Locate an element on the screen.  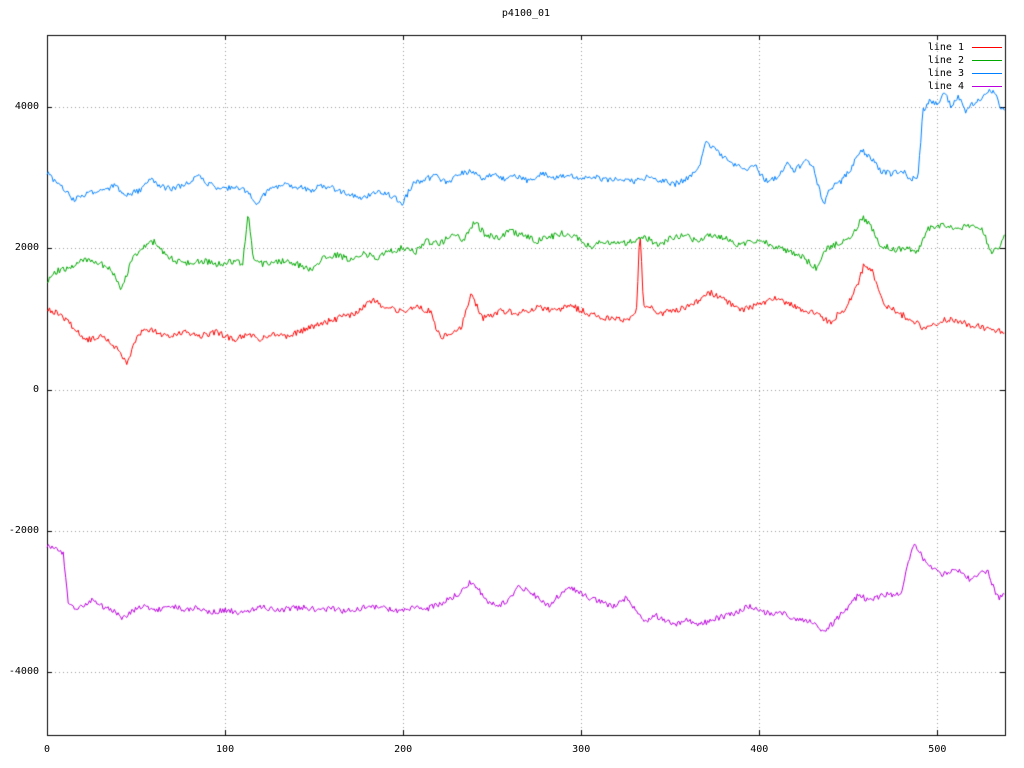
y-tick-label: 2000 is located at coordinates (26, 248).